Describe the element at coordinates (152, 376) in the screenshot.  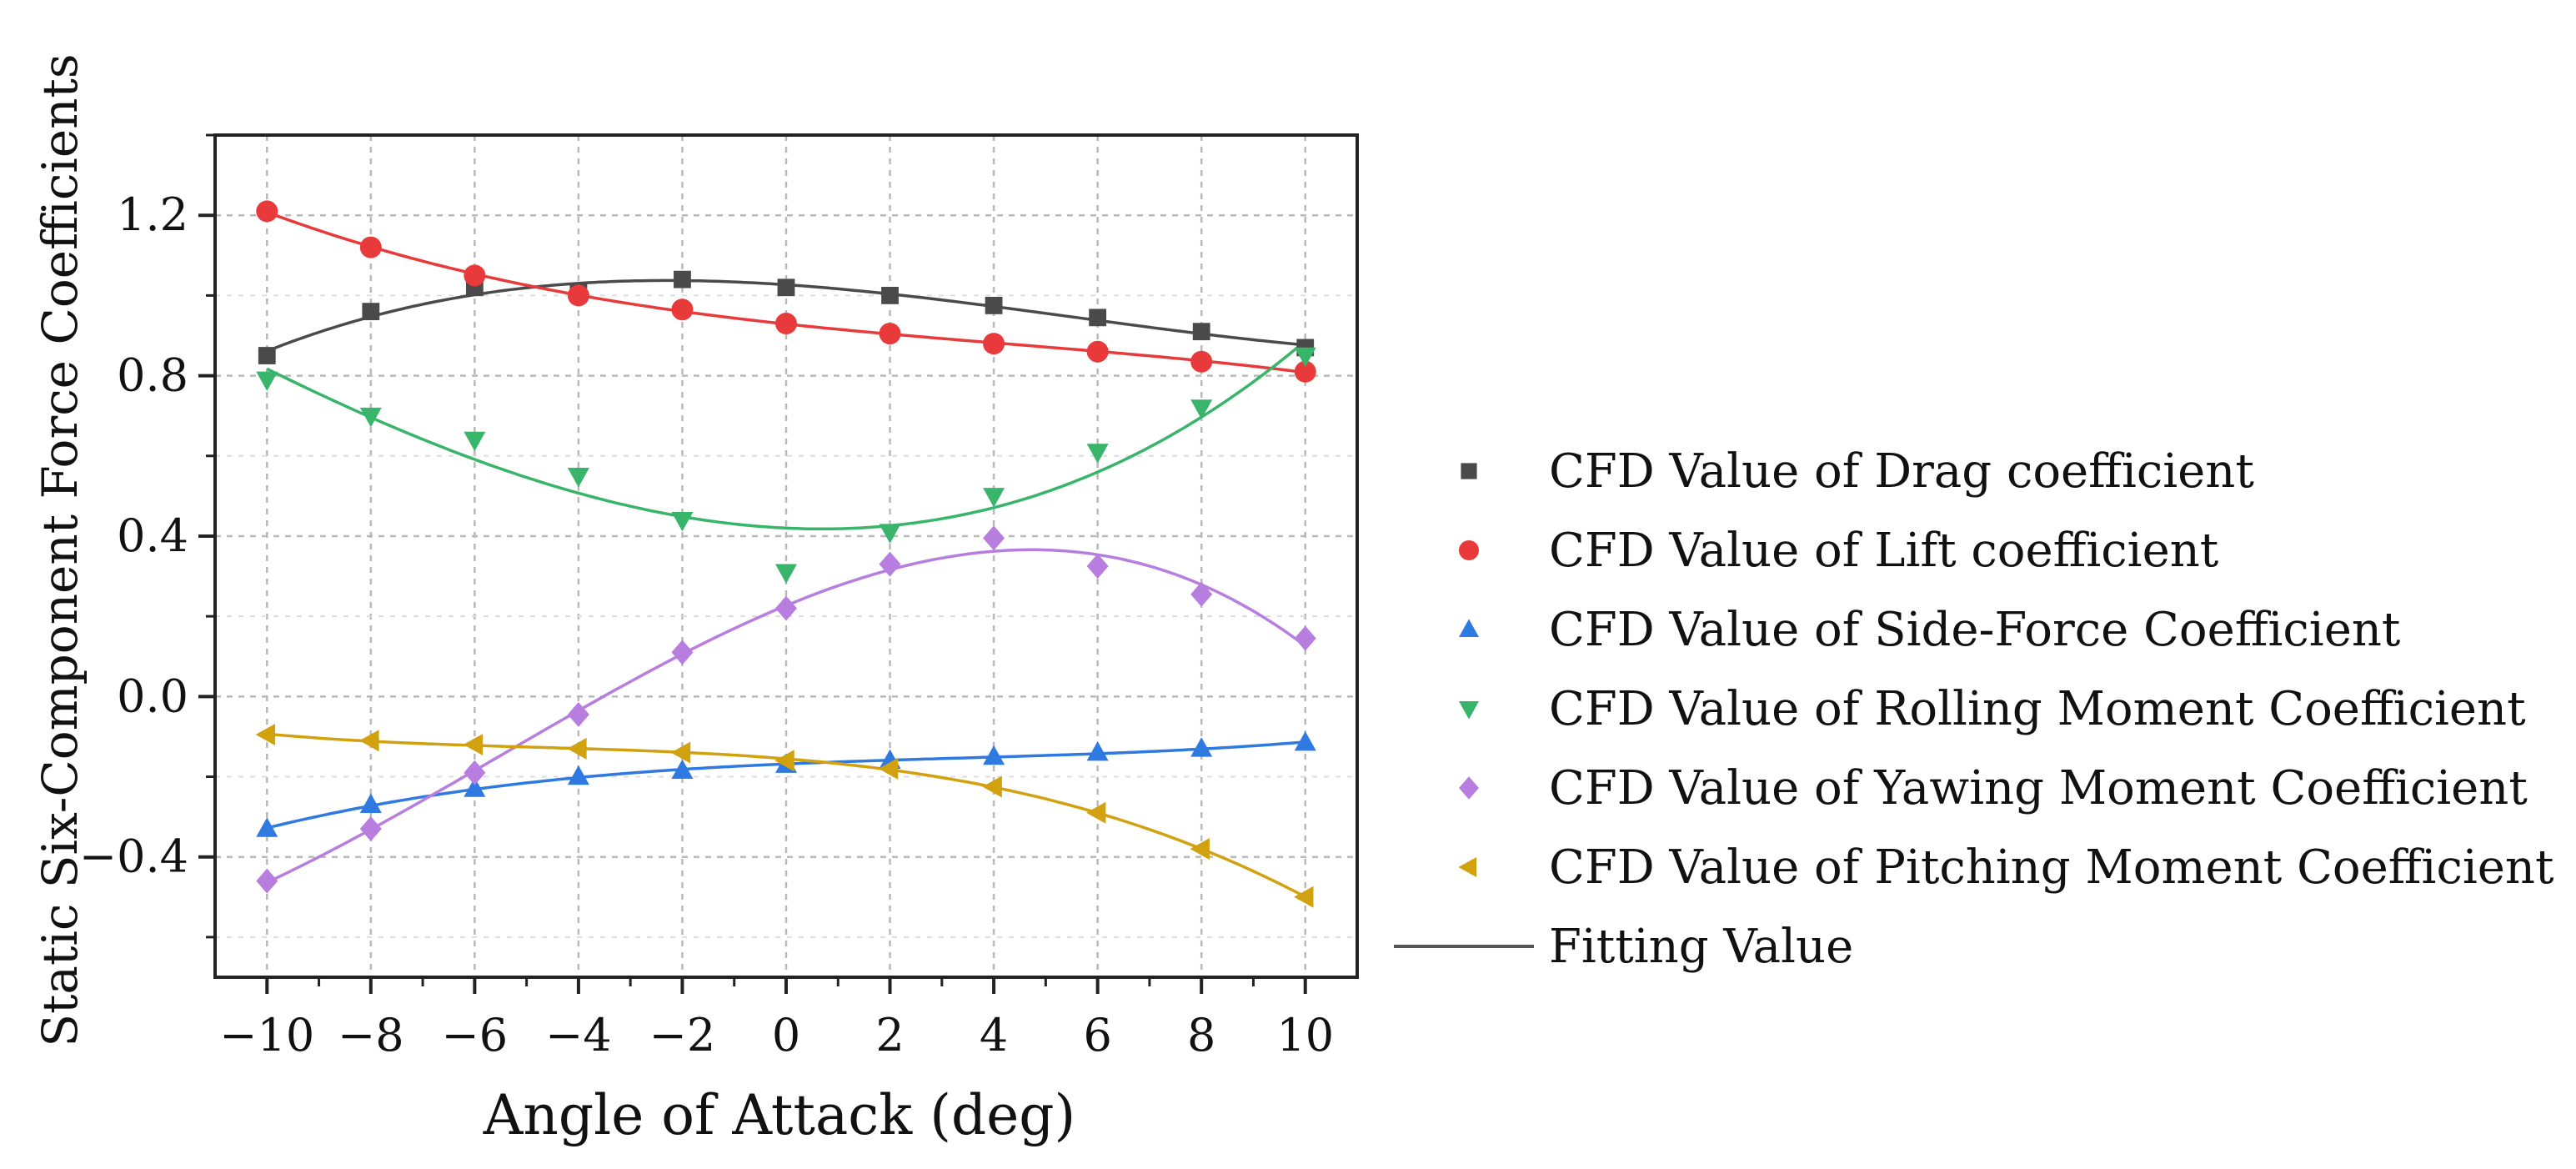
I see `y-tick-label: 0.8` at that location.